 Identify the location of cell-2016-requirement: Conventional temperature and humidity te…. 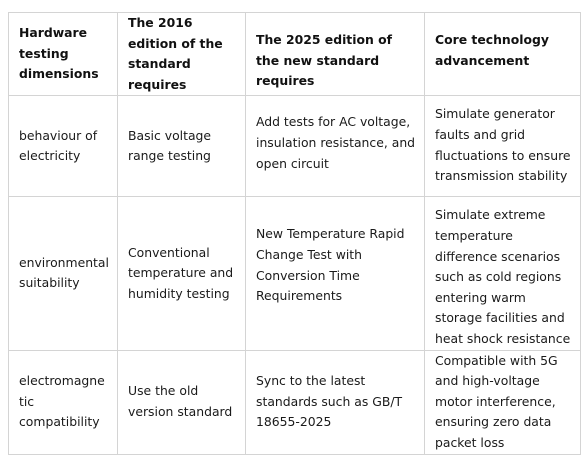
(181, 273).